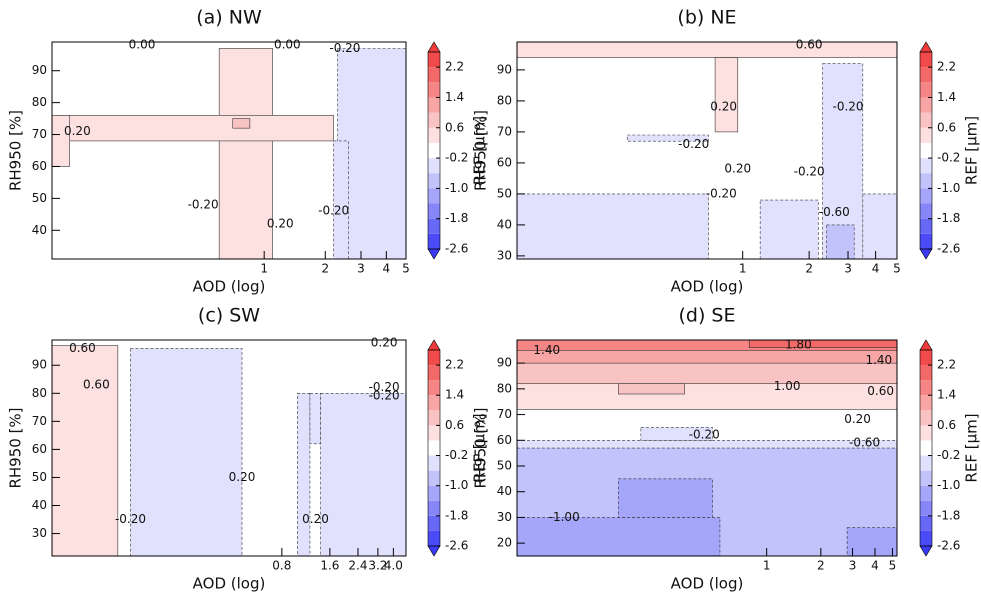 The height and width of the screenshot is (599, 981). What do you see at coordinates (564, 517) in the screenshot?
I see `contour-label: -1.00` at bounding box center [564, 517].